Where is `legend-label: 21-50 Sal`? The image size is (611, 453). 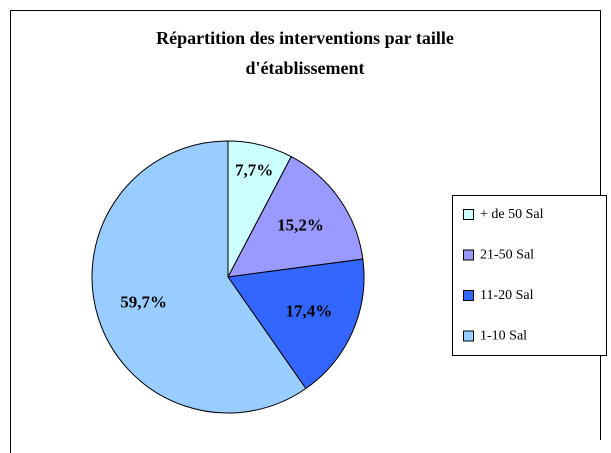 legend-label: 21-50 Sal is located at coordinates (507, 255).